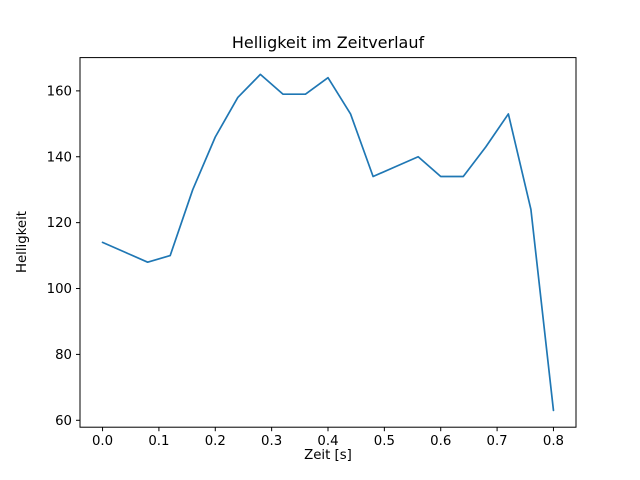  I want to click on x-tick-label: 0.1, so click(158, 441).